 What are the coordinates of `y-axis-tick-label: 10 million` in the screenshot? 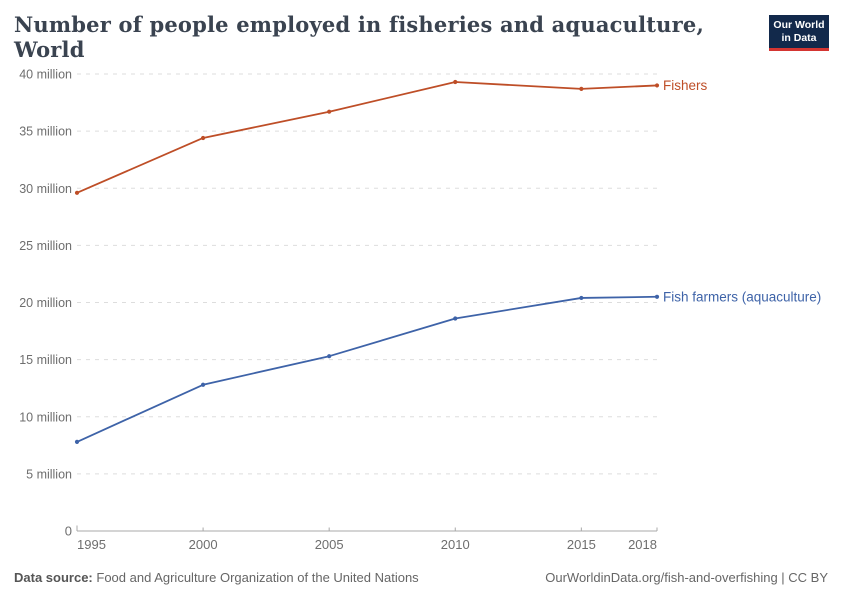 It's located at (45, 417).